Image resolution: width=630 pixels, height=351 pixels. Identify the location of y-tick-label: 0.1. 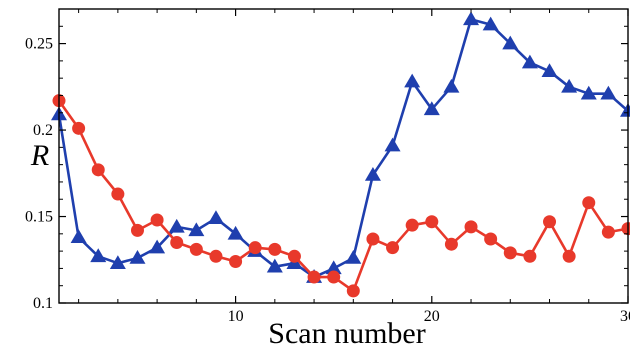
(43, 303).